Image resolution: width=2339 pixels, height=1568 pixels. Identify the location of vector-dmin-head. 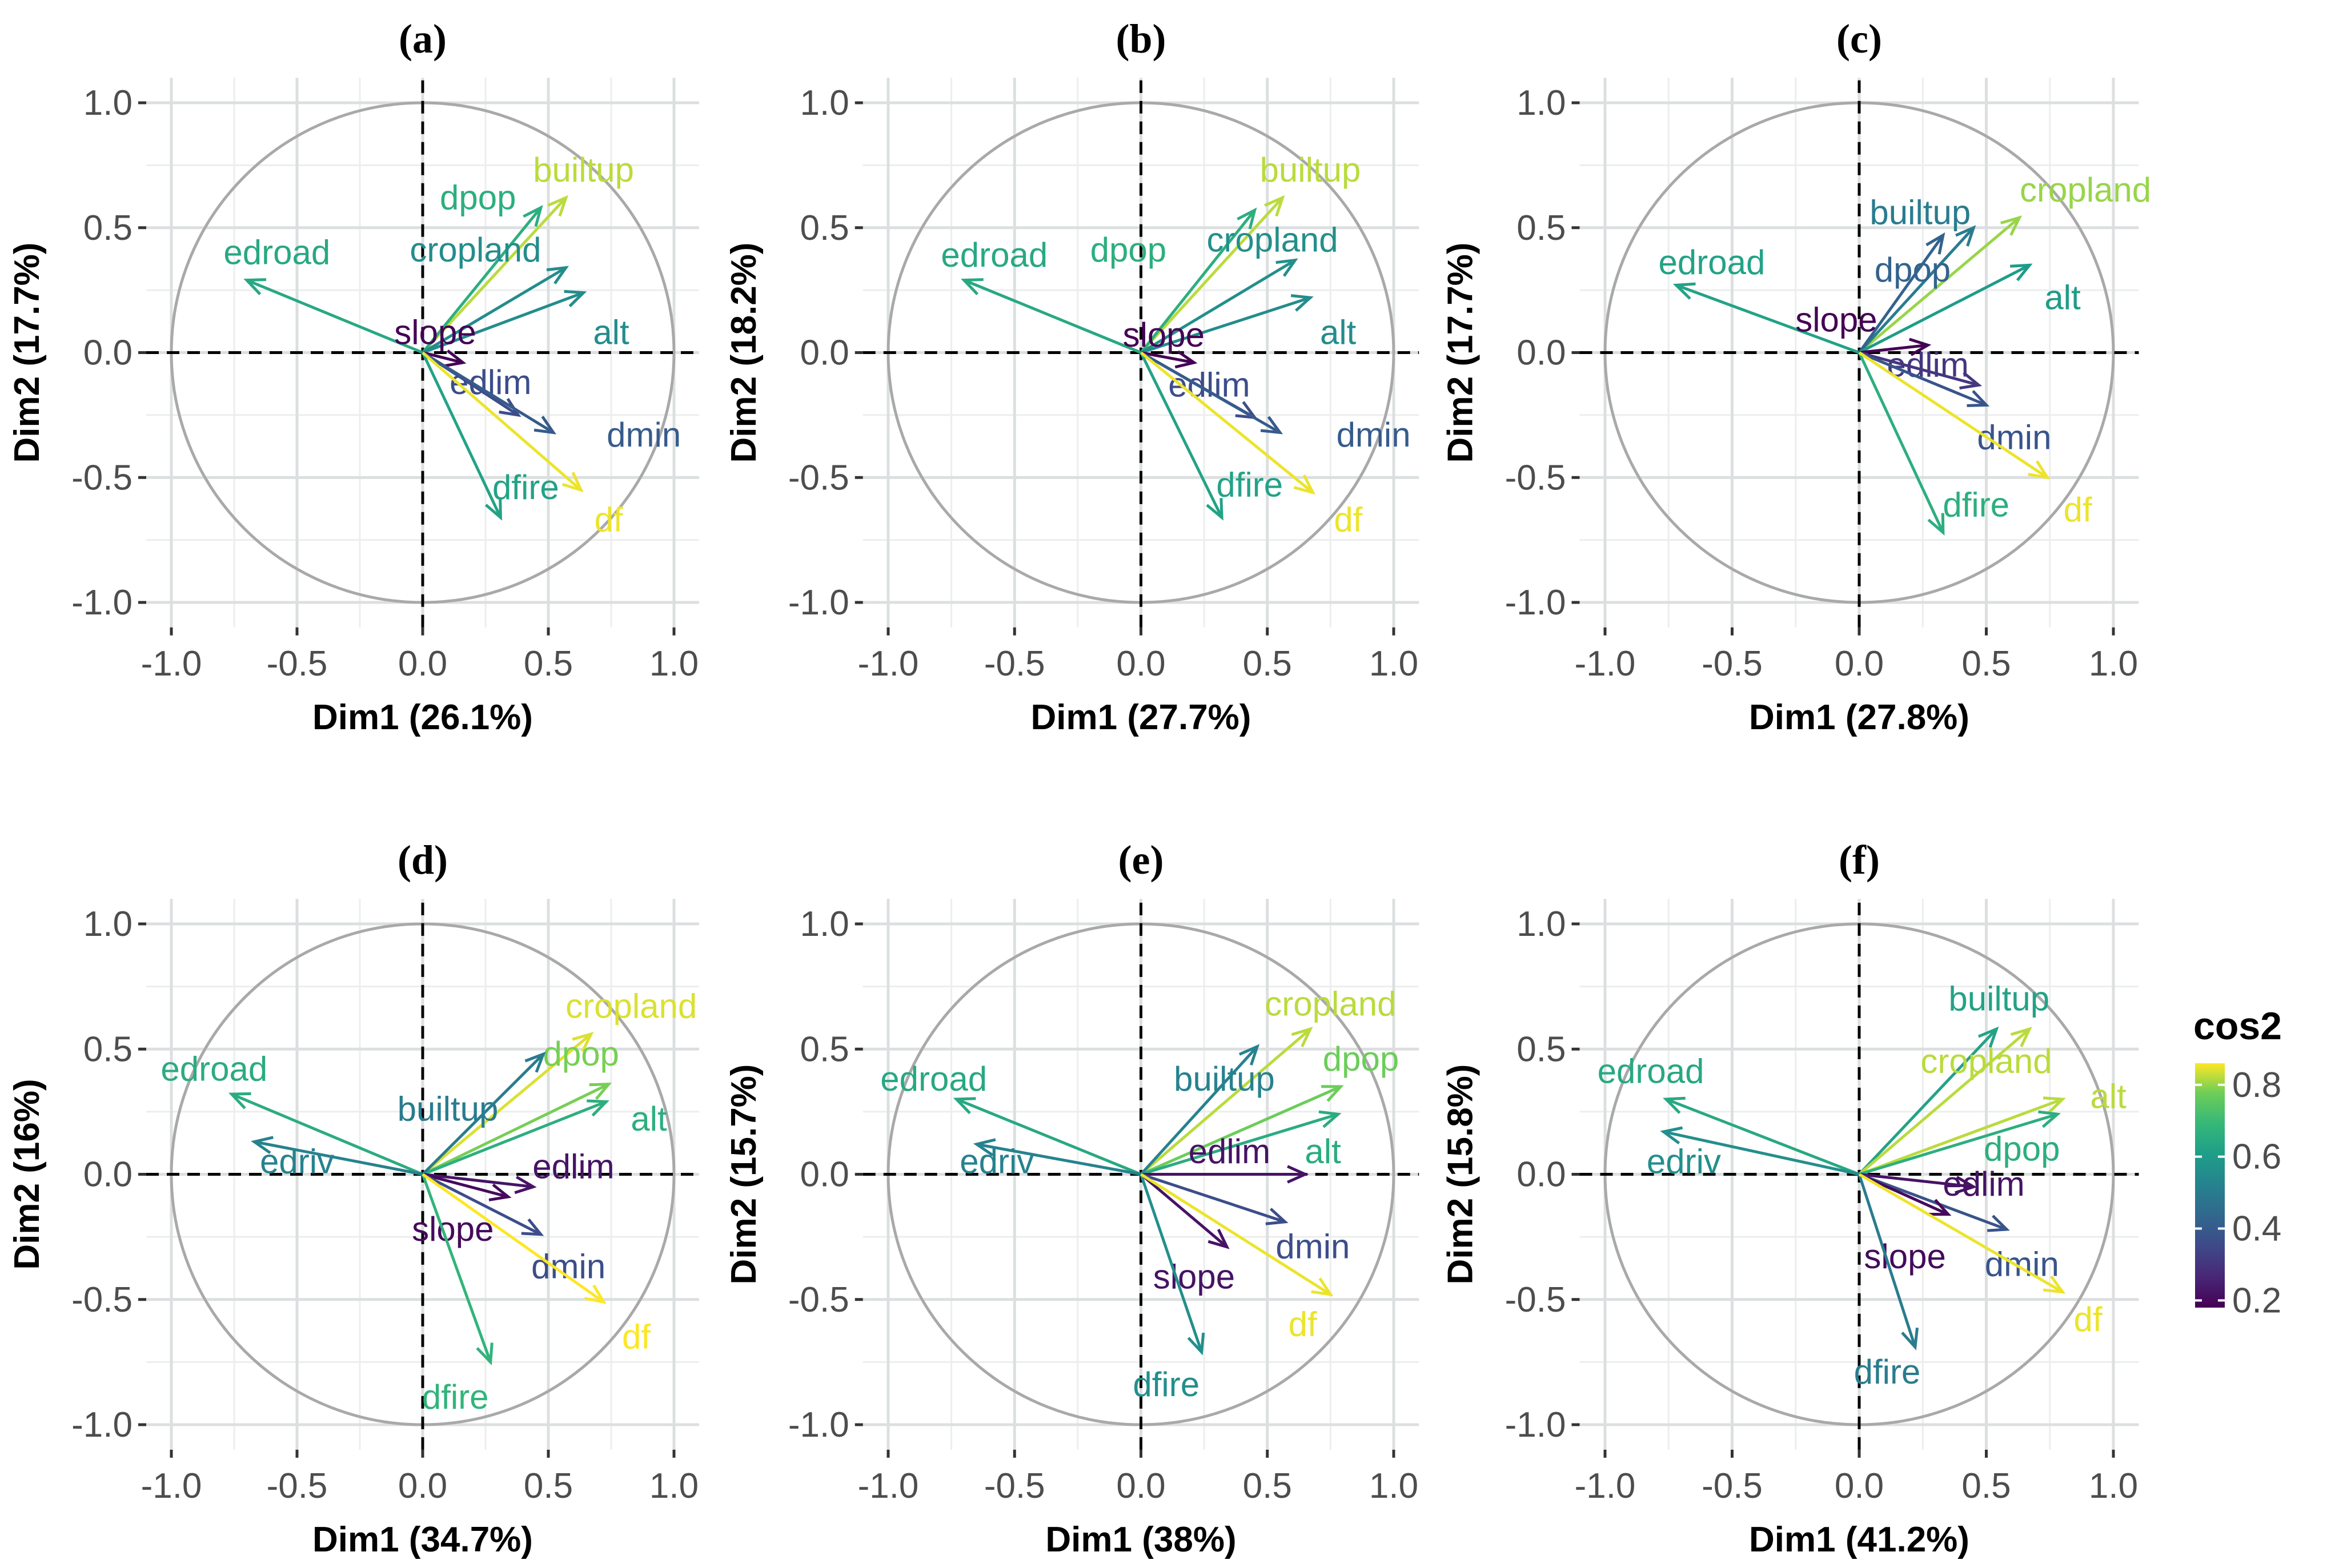
(545, 426).